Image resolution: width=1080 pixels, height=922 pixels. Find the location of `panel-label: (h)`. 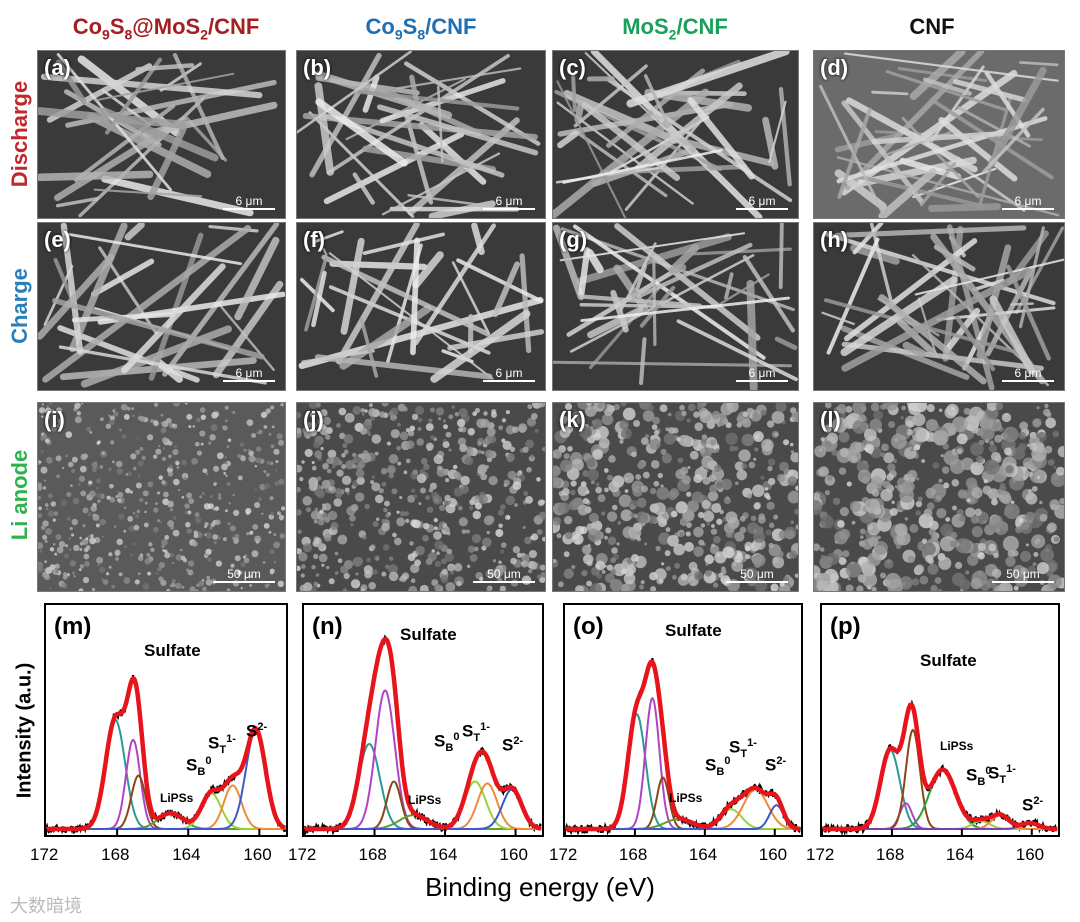

panel-label: (h) is located at coordinates (834, 239).